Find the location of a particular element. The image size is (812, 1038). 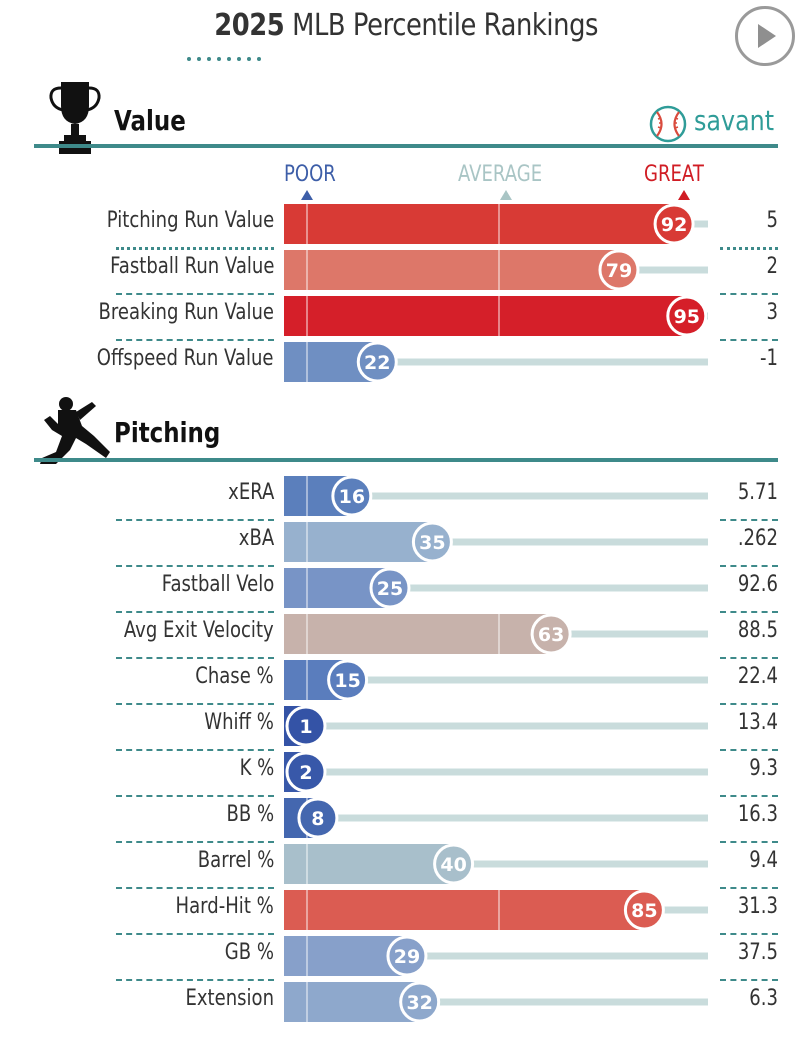

percentile-chase: 15 is located at coordinates (347, 681).